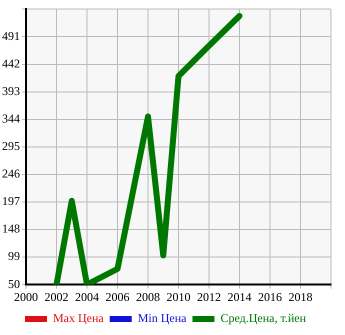 The width and height of the screenshot is (345, 335). What do you see at coordinates (14, 256) in the screenshot?
I see `y-tick-label: 99` at bounding box center [14, 256].